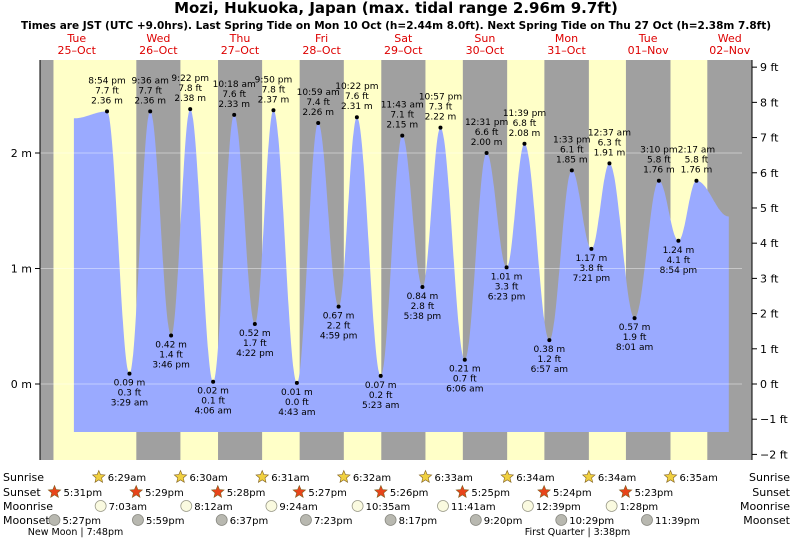  What do you see at coordinates (403, 50) in the screenshot?
I see `day-date: 29–Oct` at bounding box center [403, 50].